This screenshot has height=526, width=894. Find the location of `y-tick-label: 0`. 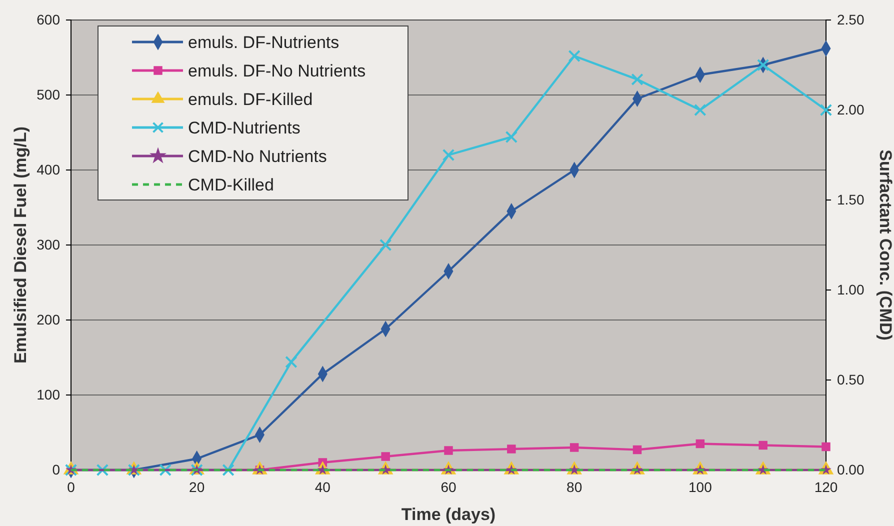

y-tick-label: 0 is located at coordinates (56, 469).